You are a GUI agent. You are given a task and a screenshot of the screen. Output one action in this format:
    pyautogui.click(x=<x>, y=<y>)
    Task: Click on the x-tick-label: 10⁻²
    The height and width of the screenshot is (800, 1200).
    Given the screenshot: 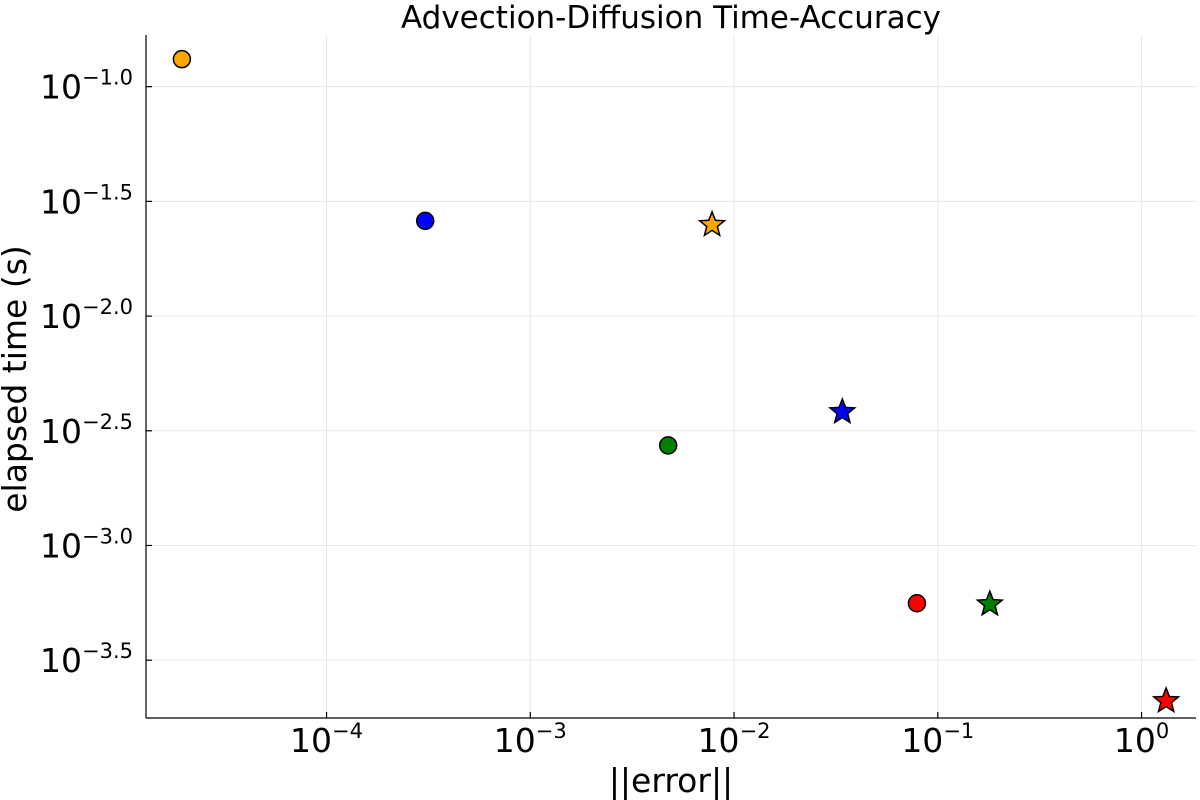 What is the action you would take?
    pyautogui.click(x=734, y=739)
    